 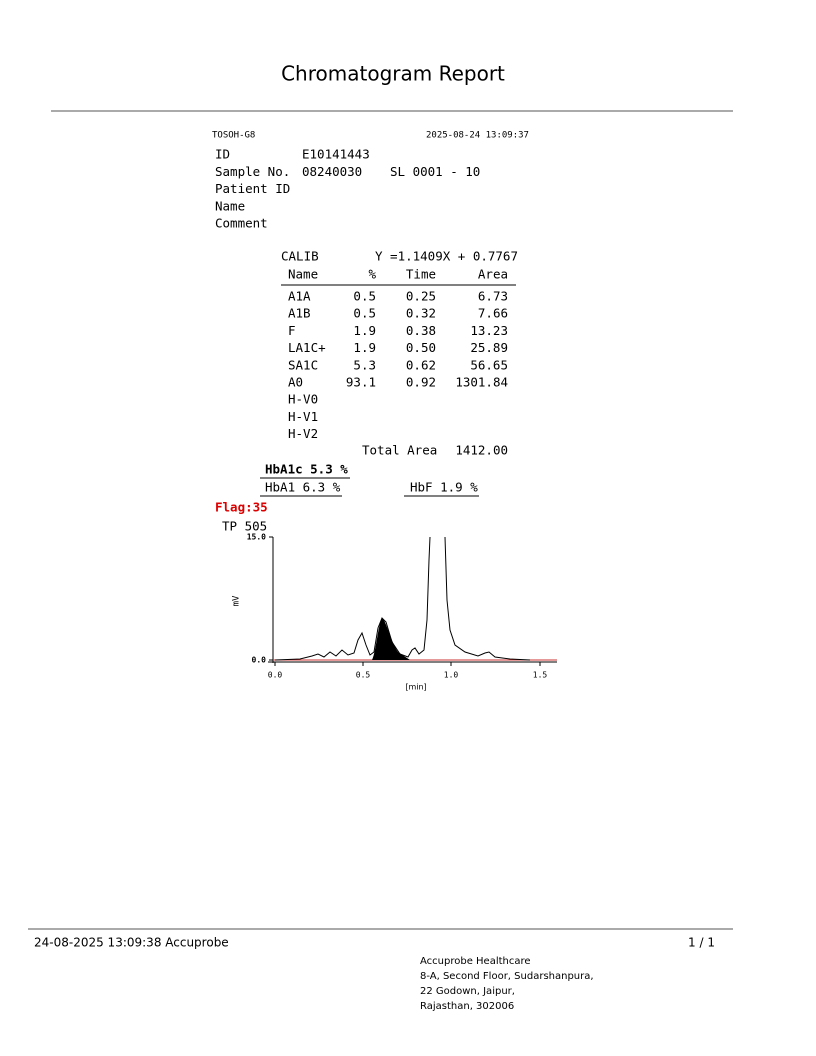 What do you see at coordinates (259, 660) in the screenshot?
I see `y-tick-label: 0.0` at bounding box center [259, 660].